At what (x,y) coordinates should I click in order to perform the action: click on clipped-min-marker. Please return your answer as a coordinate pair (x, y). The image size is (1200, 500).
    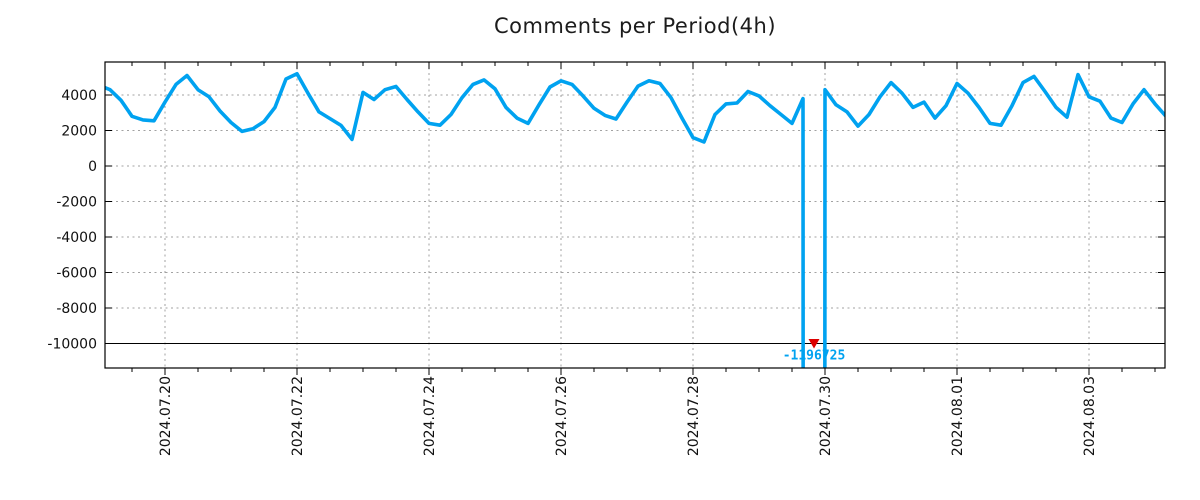
    Looking at the image, I should click on (814, 344).